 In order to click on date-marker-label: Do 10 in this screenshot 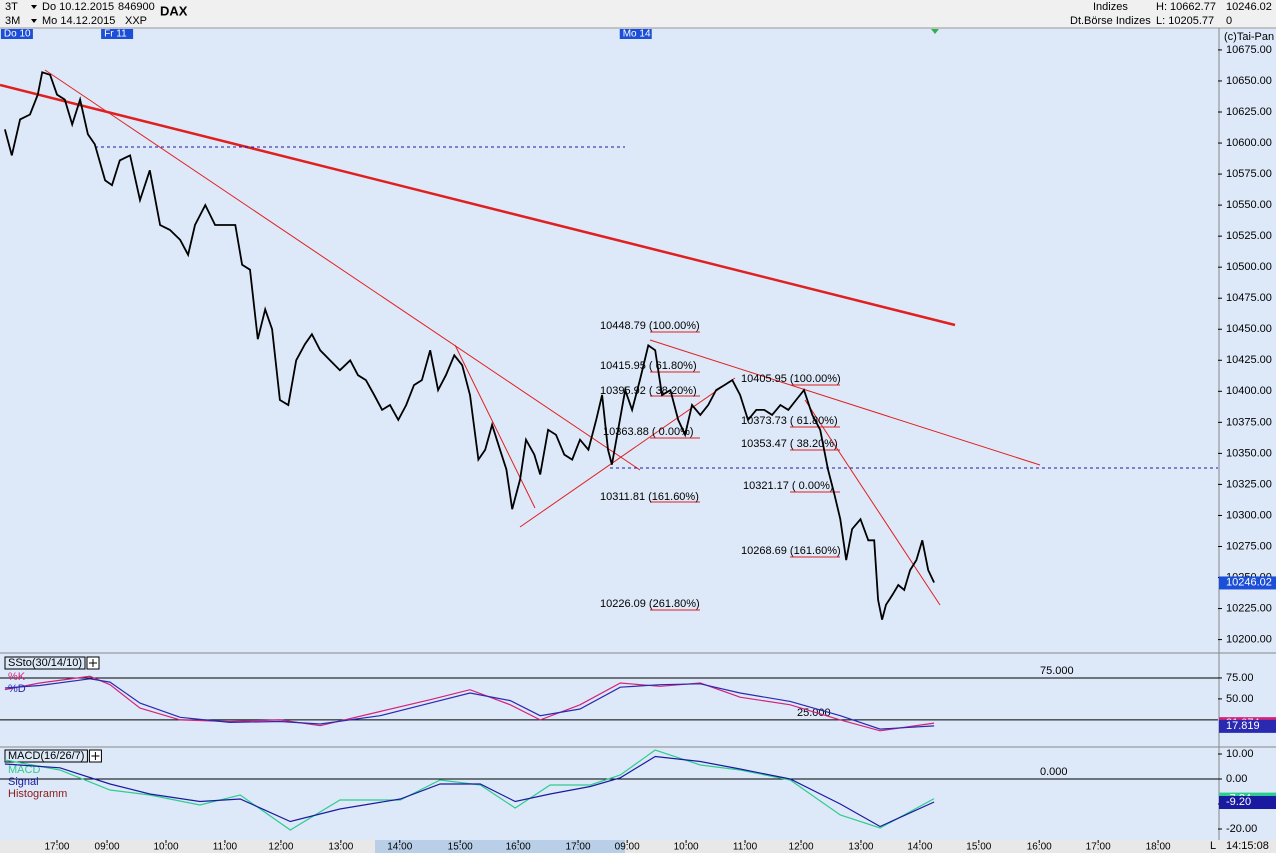, I will do `click(17, 34)`.